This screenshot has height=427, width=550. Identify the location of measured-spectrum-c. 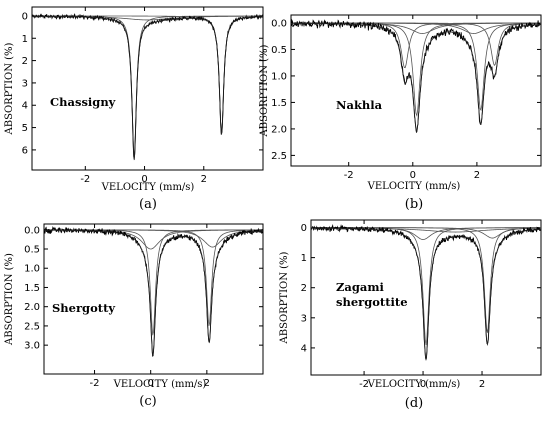
(153, 291).